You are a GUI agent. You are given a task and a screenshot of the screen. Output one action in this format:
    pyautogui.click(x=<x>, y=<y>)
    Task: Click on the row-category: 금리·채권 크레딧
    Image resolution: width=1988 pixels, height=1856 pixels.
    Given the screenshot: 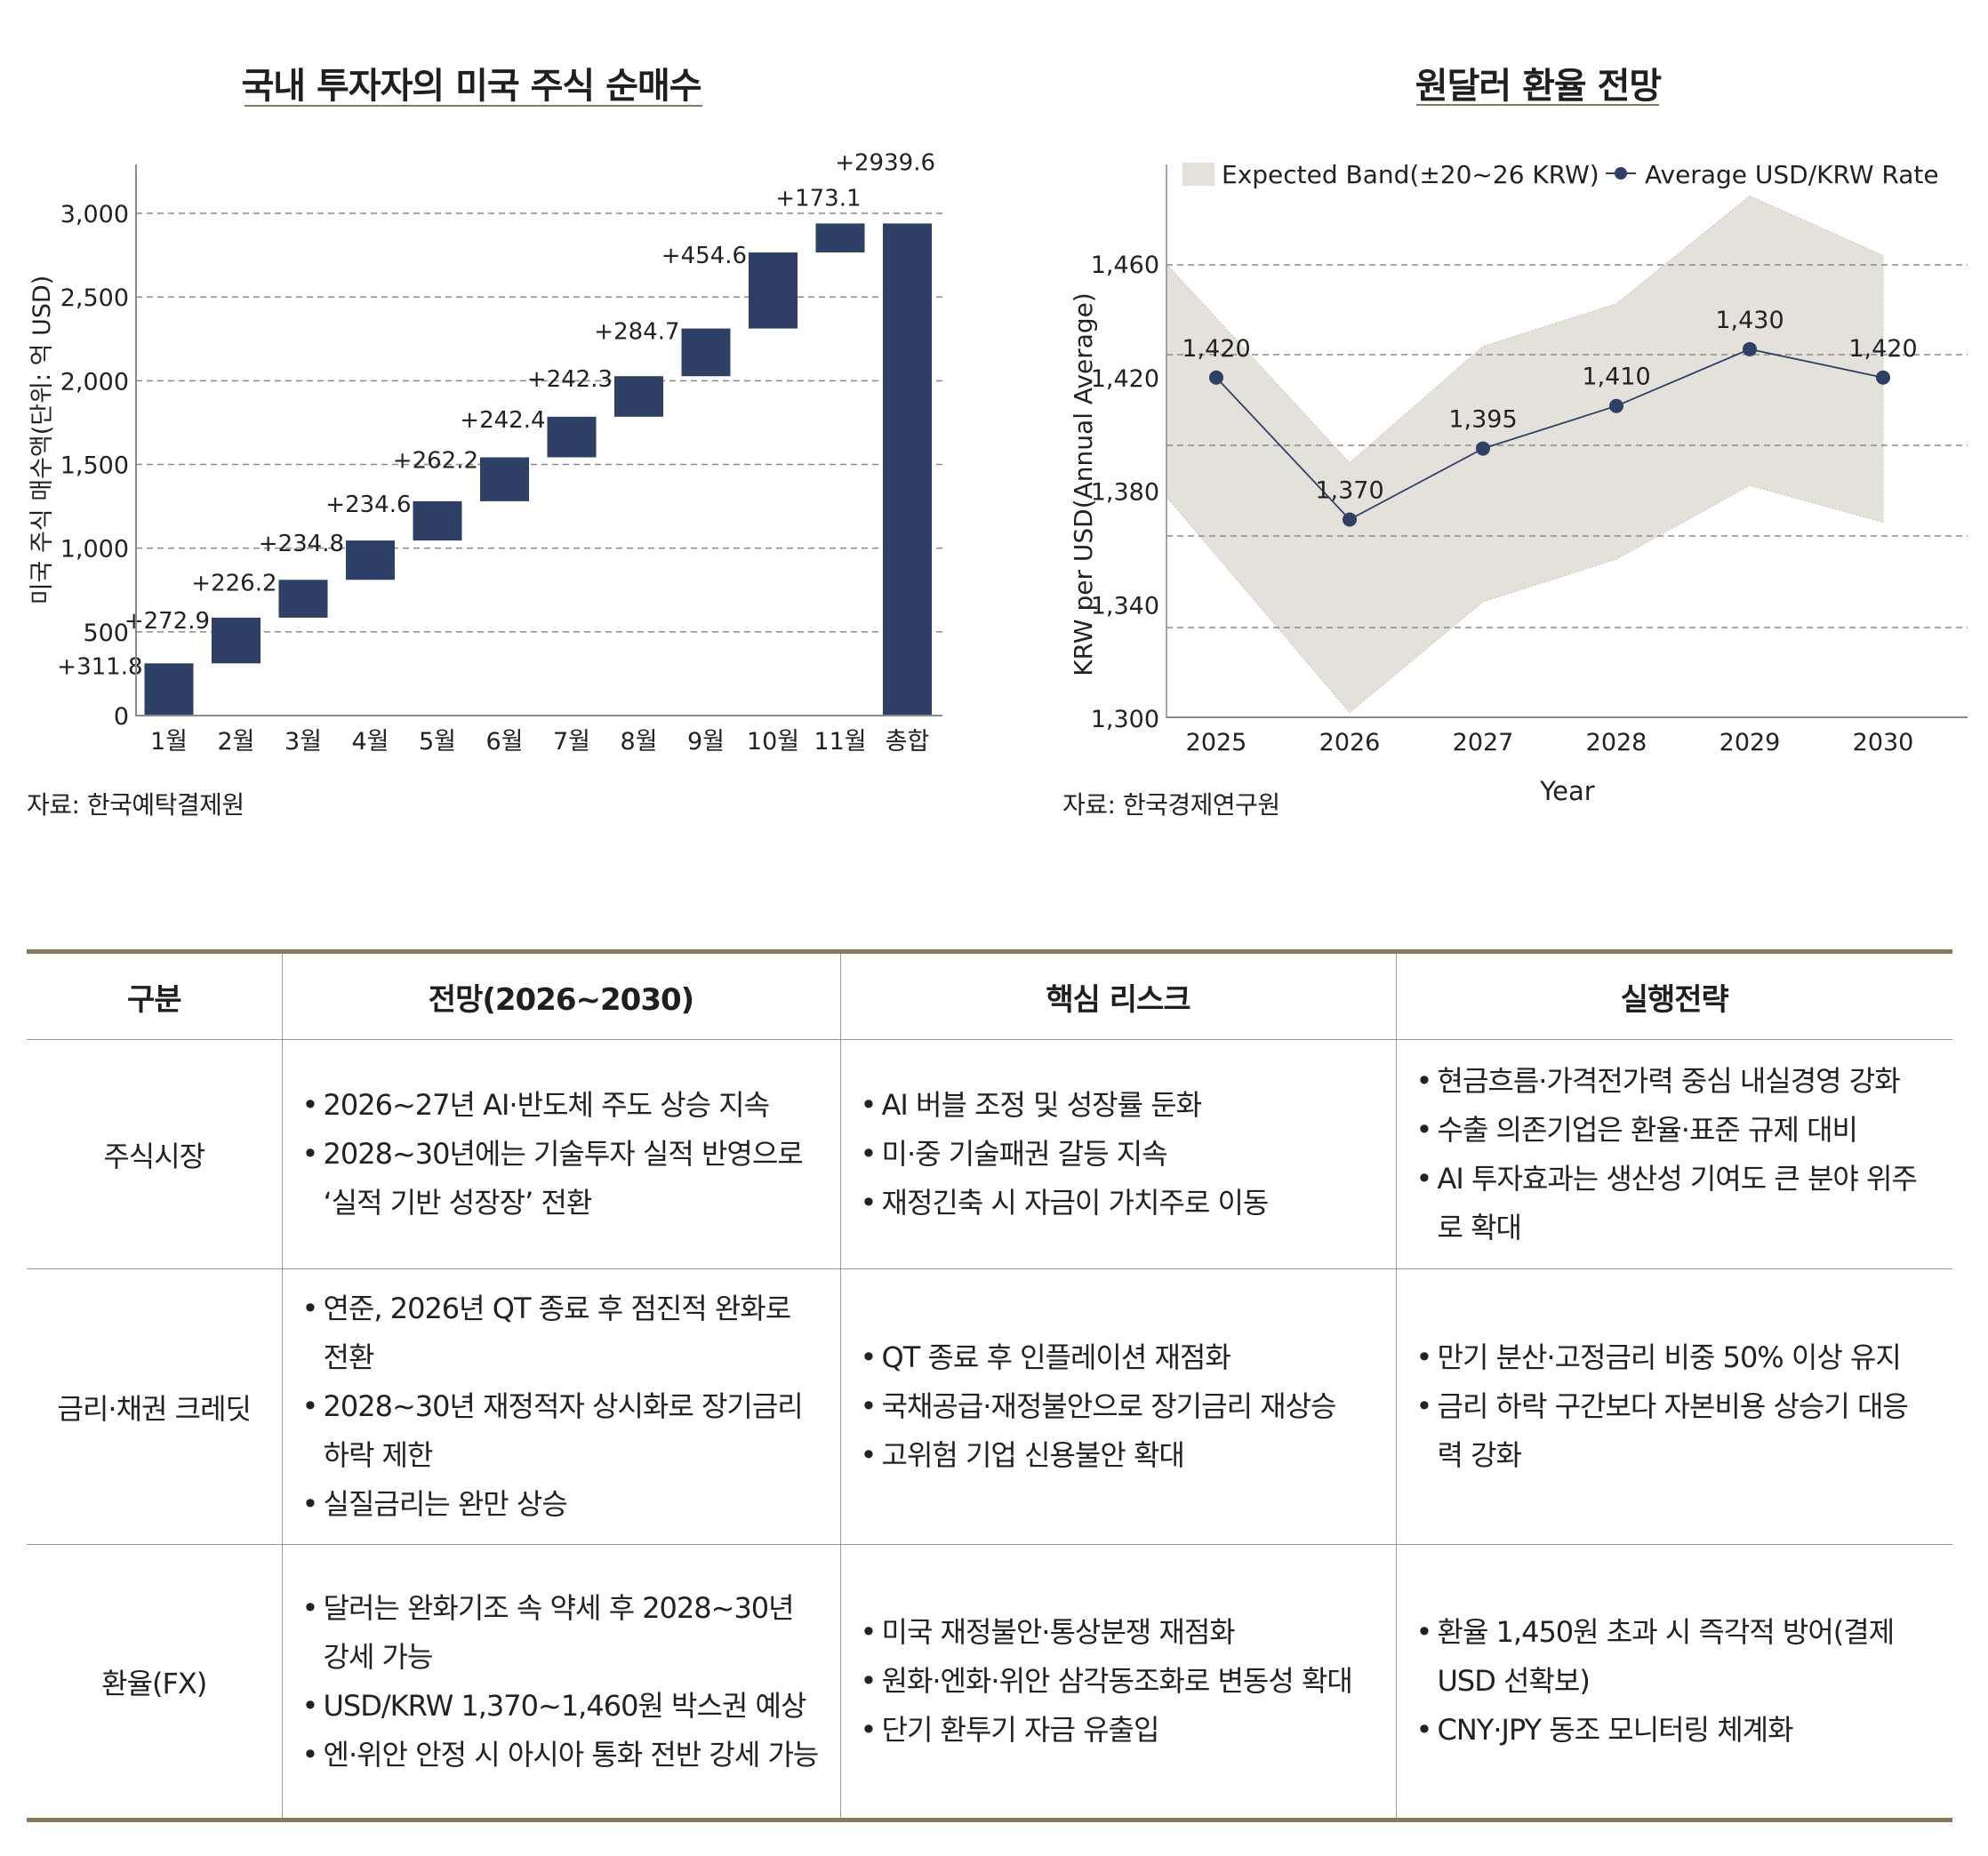 What is the action you would take?
    pyautogui.click(x=155, y=1406)
    